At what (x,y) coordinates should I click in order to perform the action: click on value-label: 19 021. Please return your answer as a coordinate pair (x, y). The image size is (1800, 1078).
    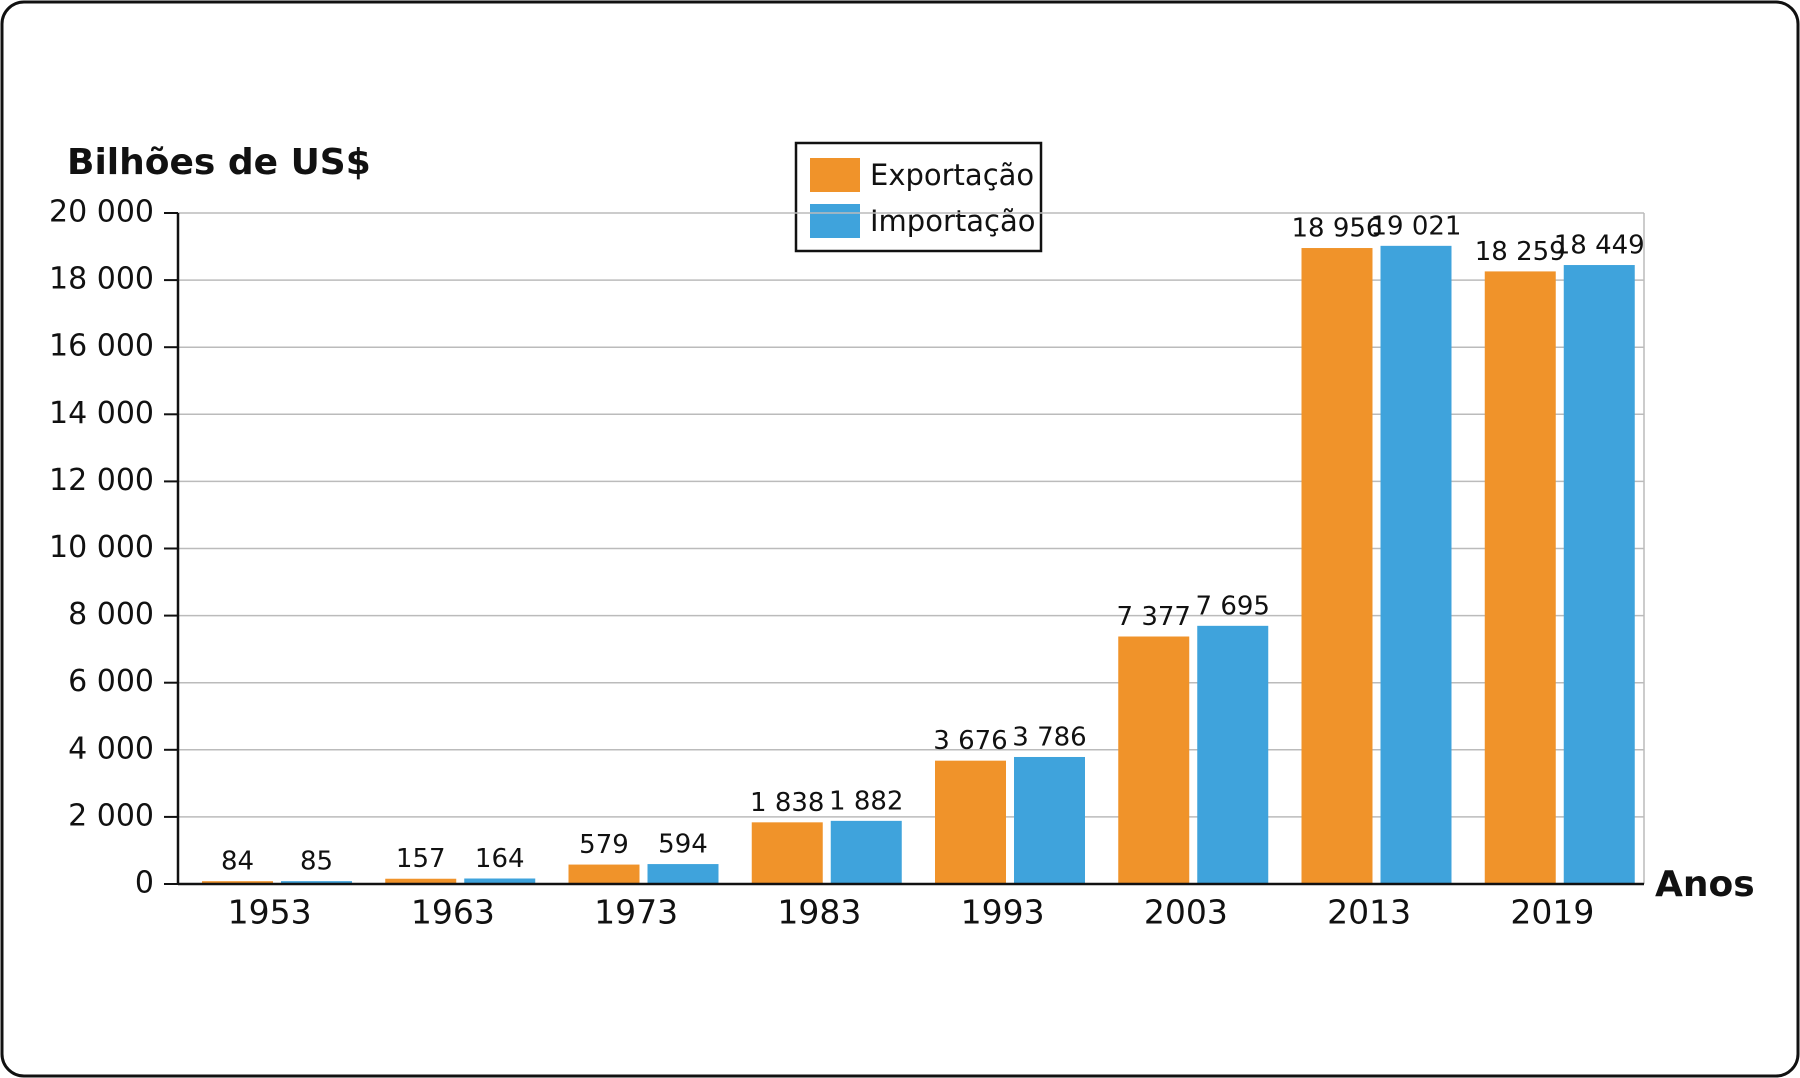
    Looking at the image, I should click on (1416, 226).